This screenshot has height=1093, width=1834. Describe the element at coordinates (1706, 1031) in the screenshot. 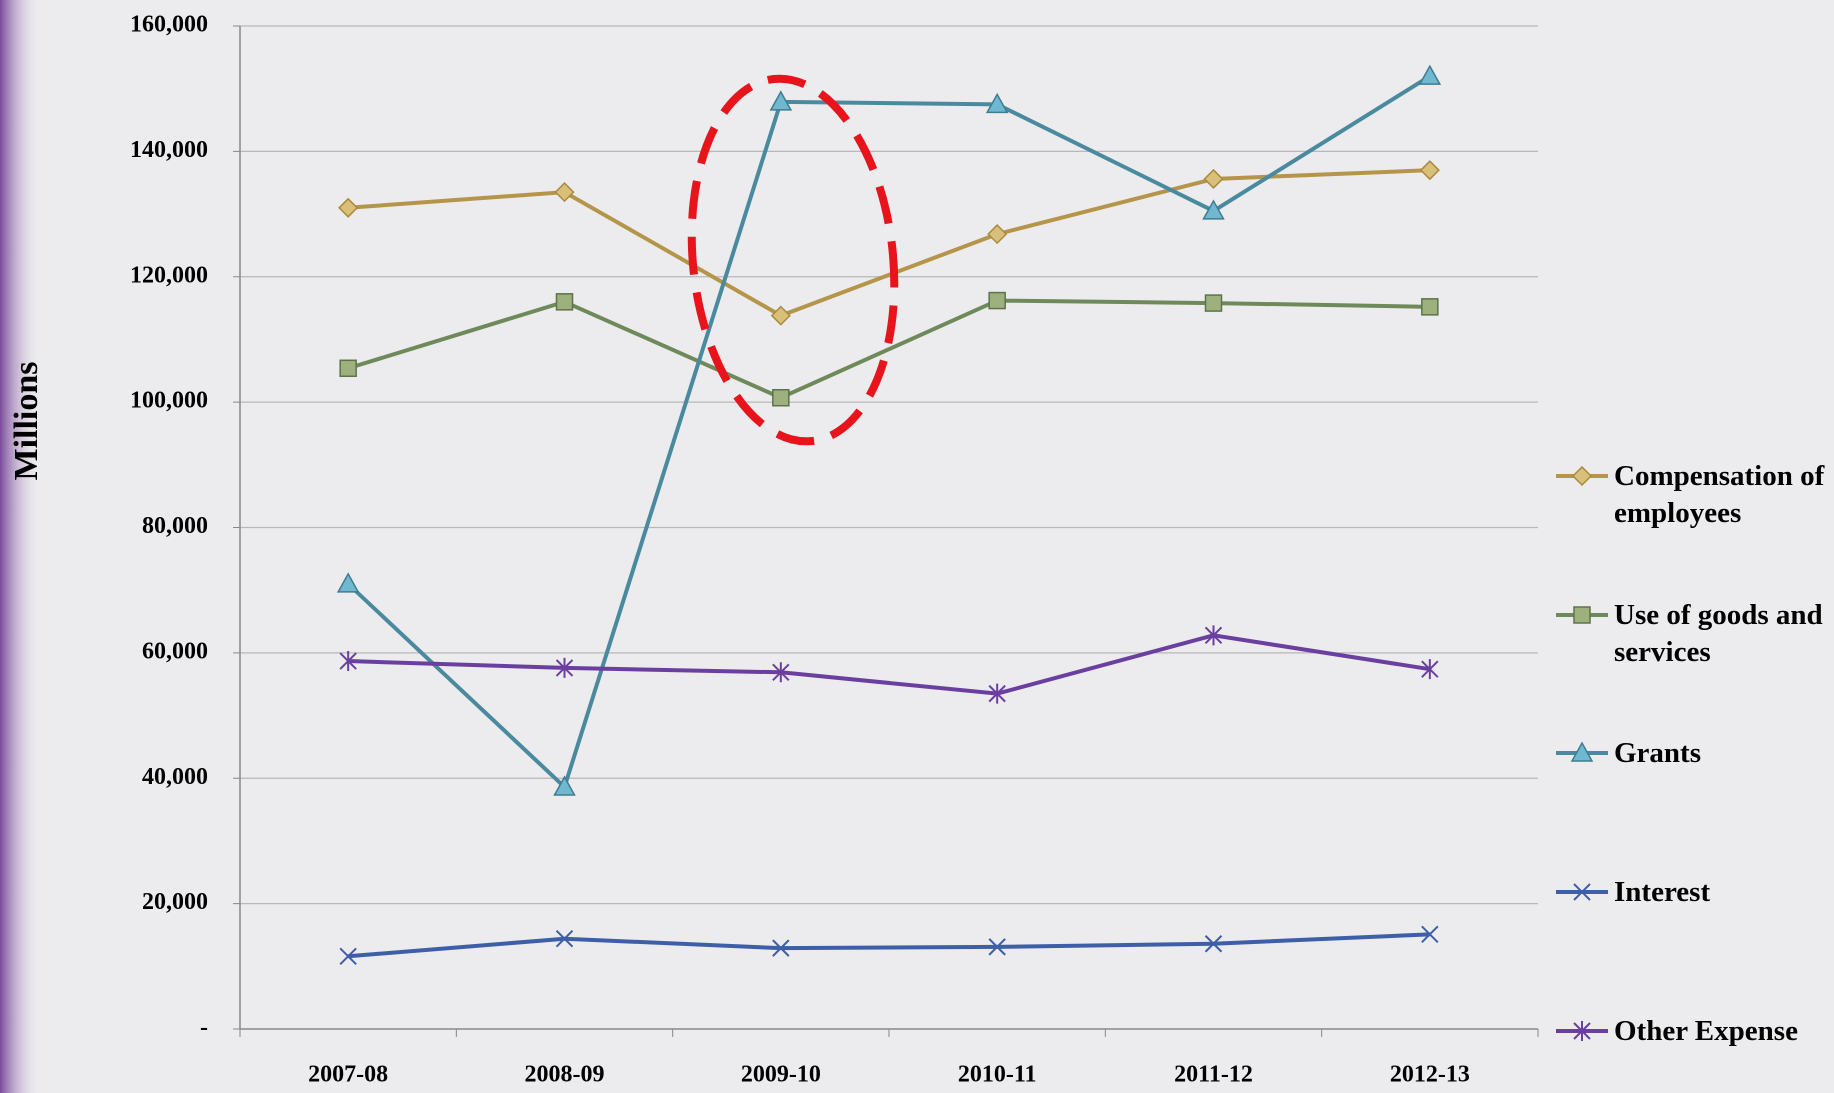

I see `legend-label: Other Expense` at that location.